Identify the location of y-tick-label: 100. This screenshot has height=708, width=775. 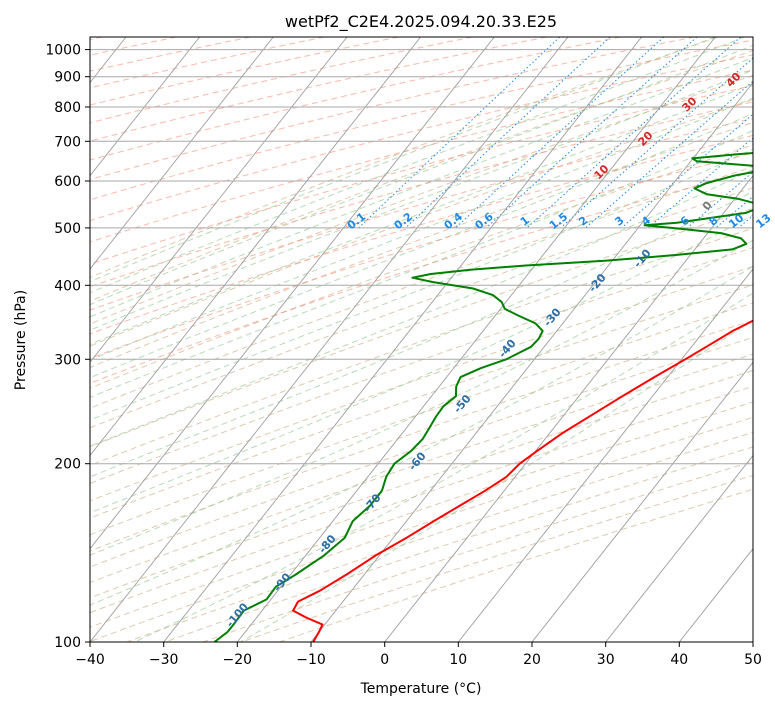
(67, 643).